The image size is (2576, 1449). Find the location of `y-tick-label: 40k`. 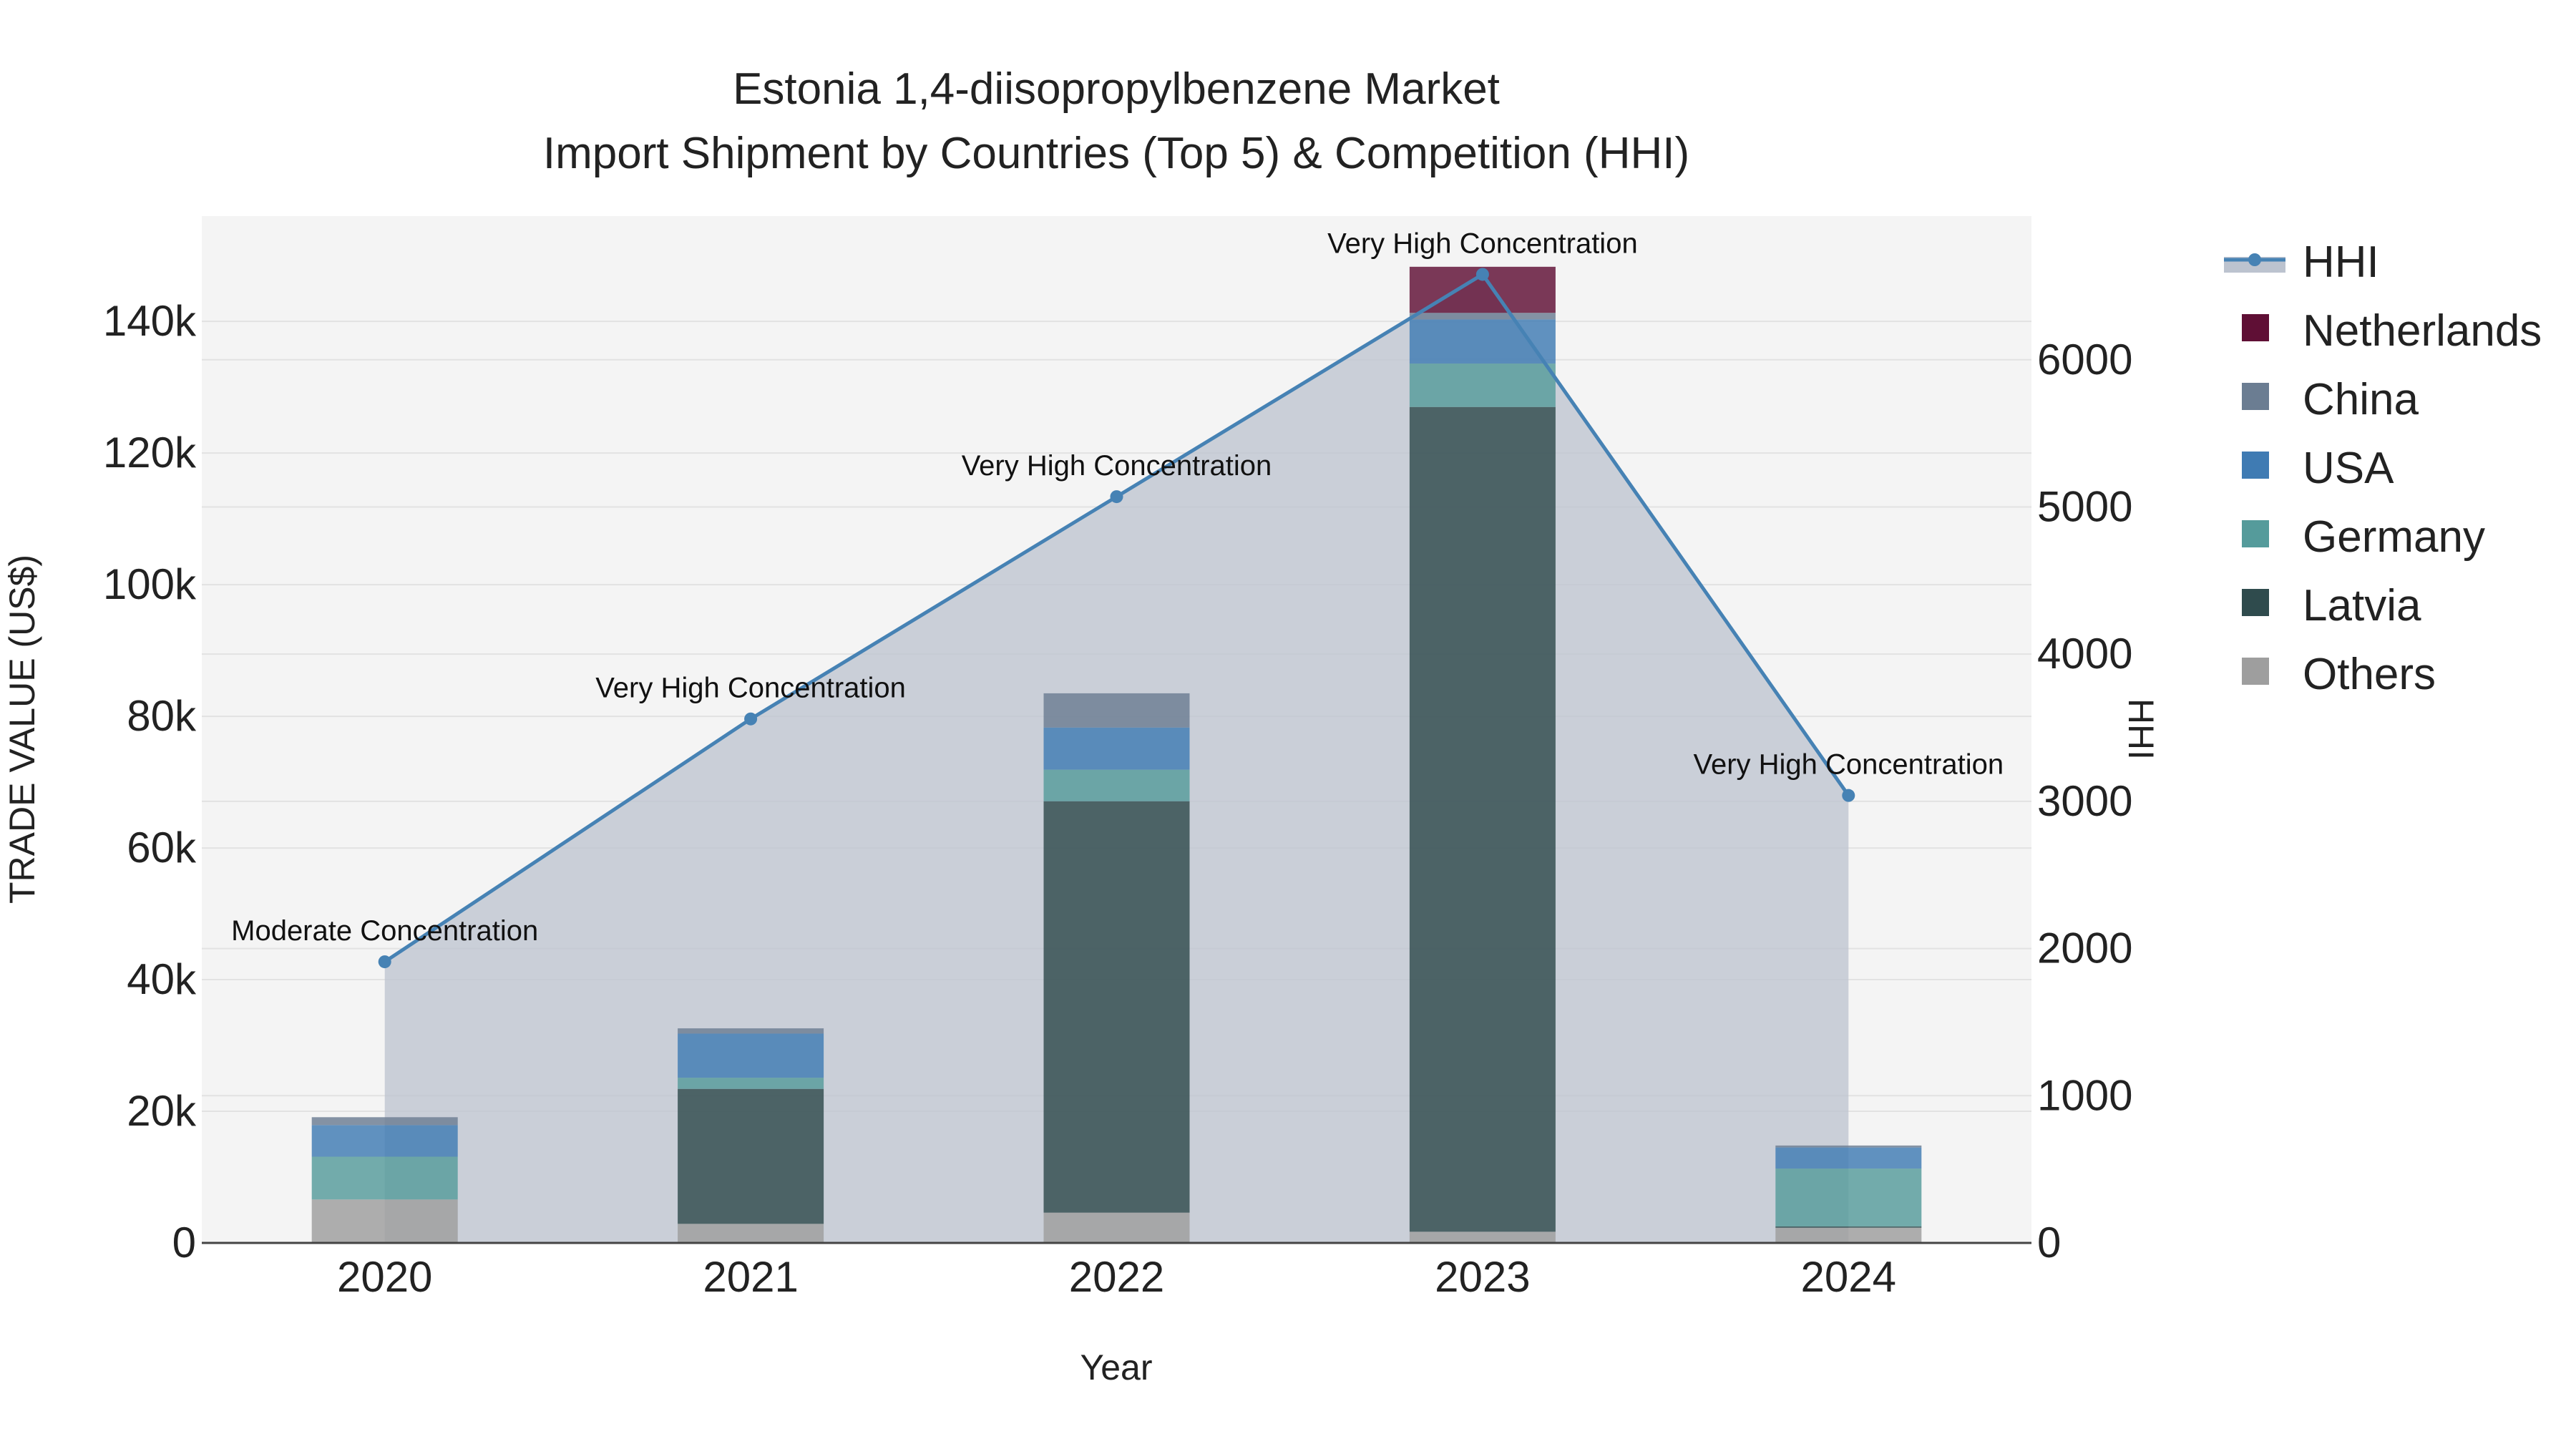

y-tick-label: 40k is located at coordinates (162, 979).